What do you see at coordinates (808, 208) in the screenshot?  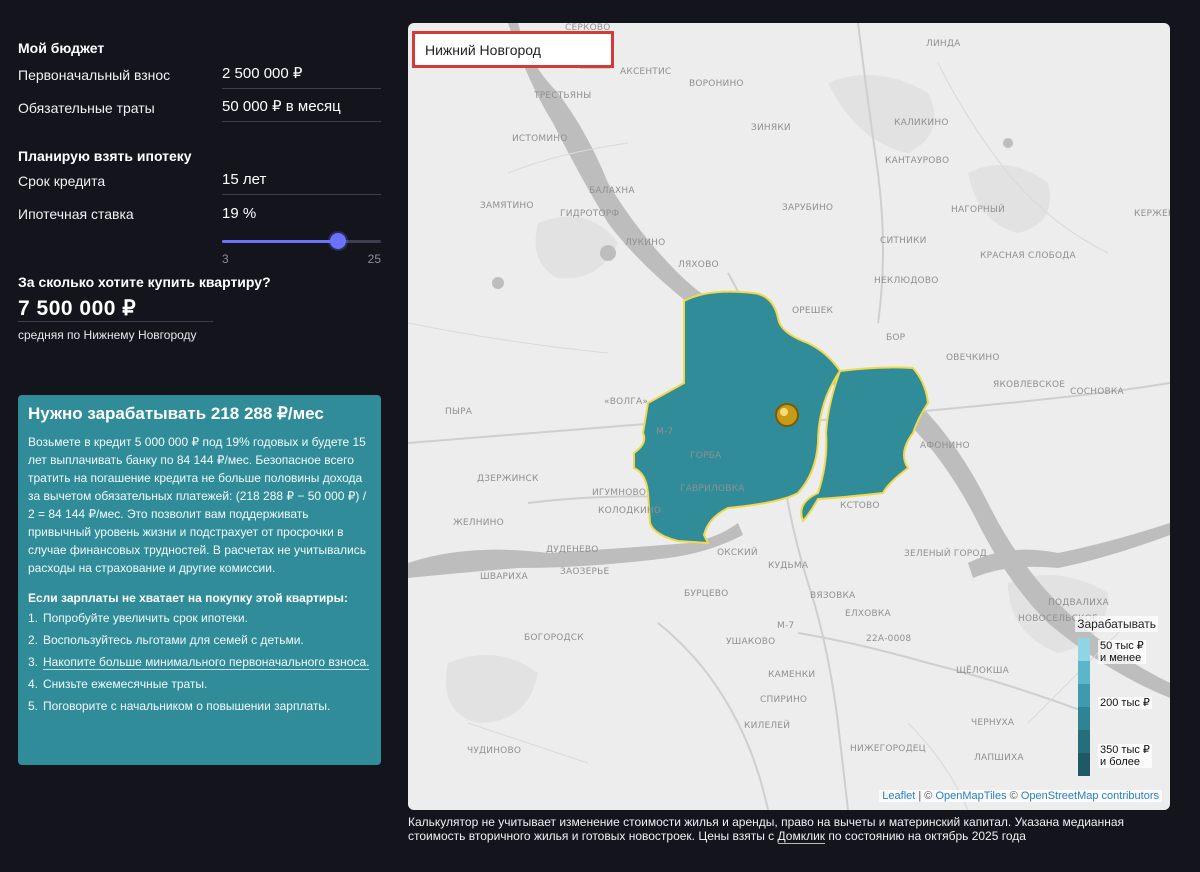 I see `map-label: ЗАРУБИНО` at bounding box center [808, 208].